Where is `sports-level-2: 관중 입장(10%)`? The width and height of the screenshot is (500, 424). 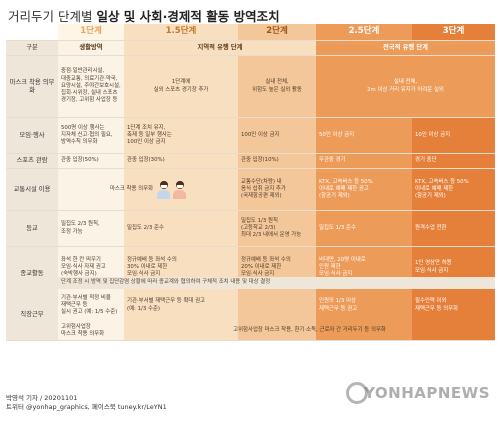 sports-level-2: 관중 입장(10%) is located at coordinates (277, 161).